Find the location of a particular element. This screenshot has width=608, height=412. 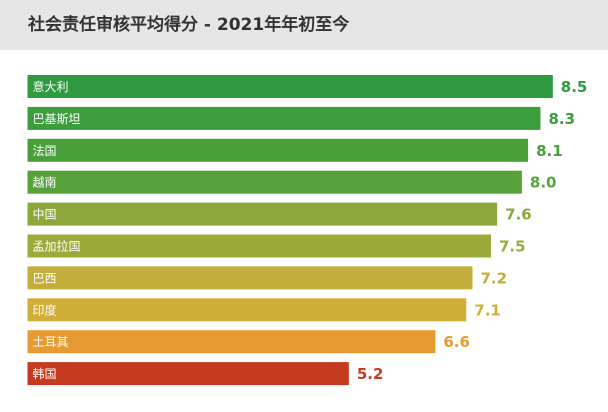

category-label: 韩国 is located at coordinates (45, 373).